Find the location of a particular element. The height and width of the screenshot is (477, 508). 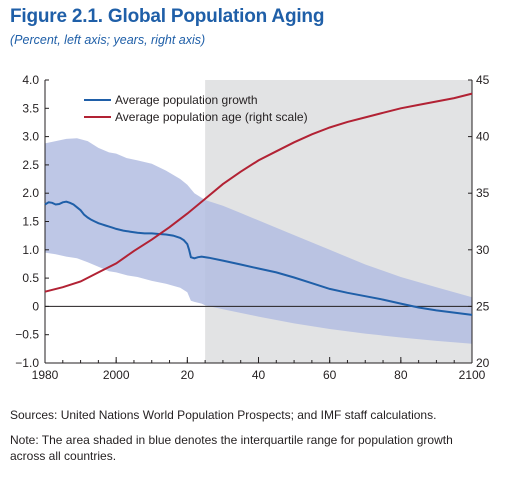

chart-title: Figure 2.1. Global Population Aging is located at coordinates (167, 16).